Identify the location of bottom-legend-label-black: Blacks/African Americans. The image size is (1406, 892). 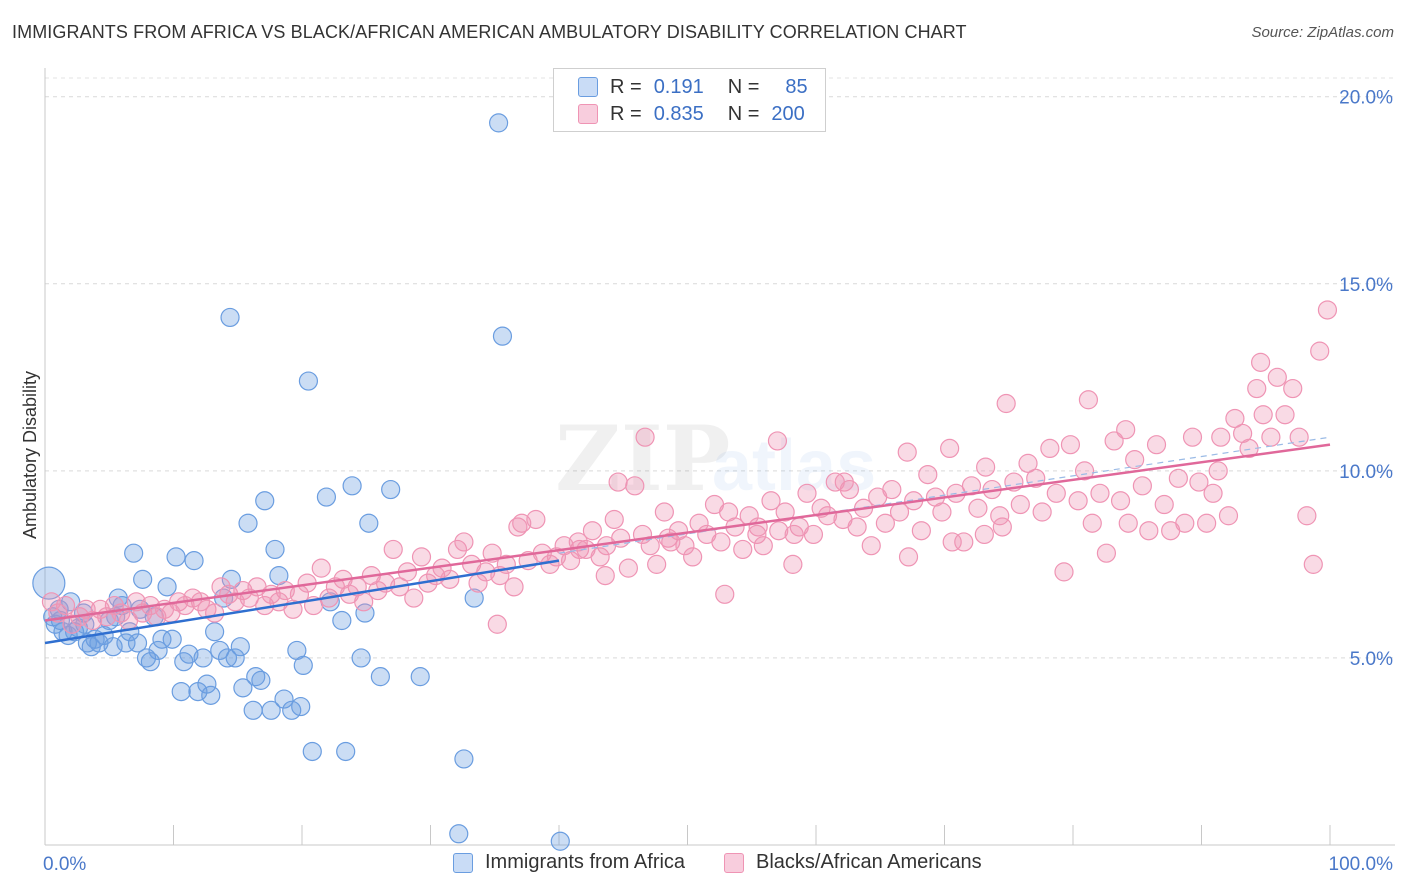
(869, 862).